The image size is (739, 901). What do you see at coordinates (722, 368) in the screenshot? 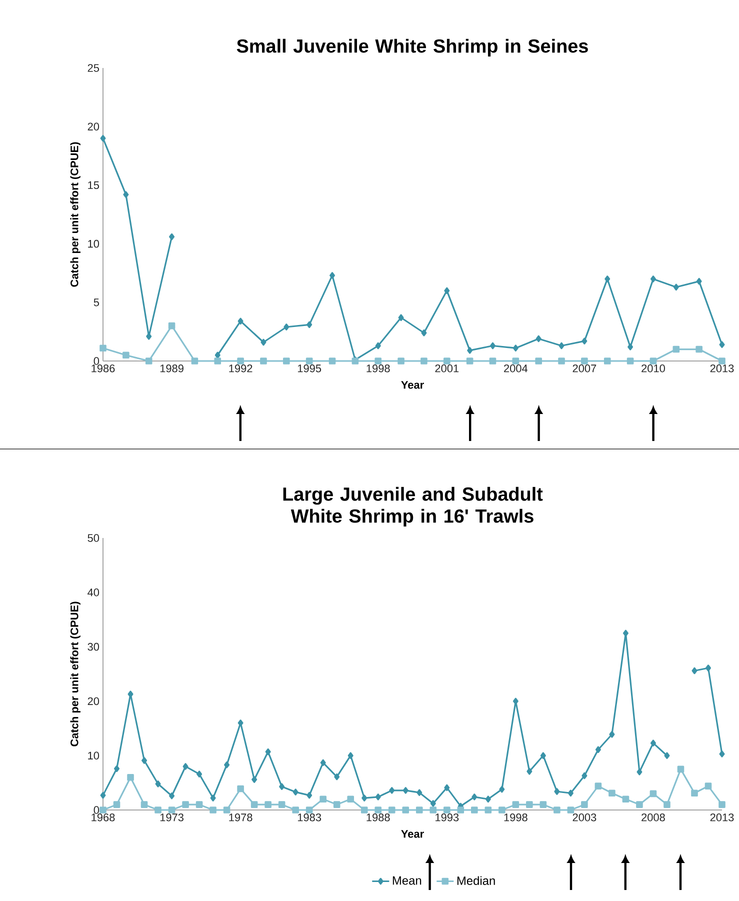
I see `x-tick-label: 2013` at bounding box center [722, 368].